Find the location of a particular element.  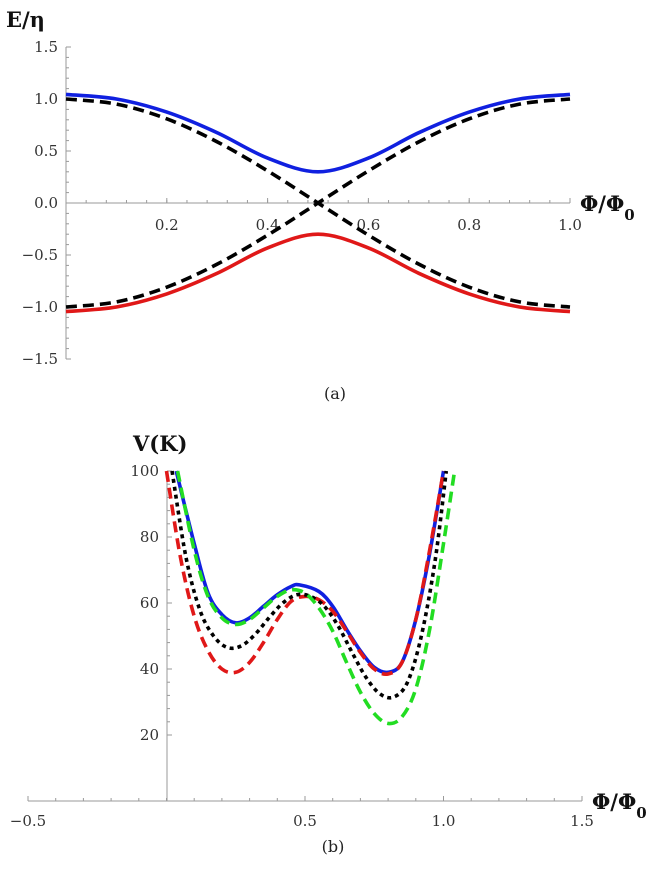

y-axis-title: E/η is located at coordinates (25, 19).